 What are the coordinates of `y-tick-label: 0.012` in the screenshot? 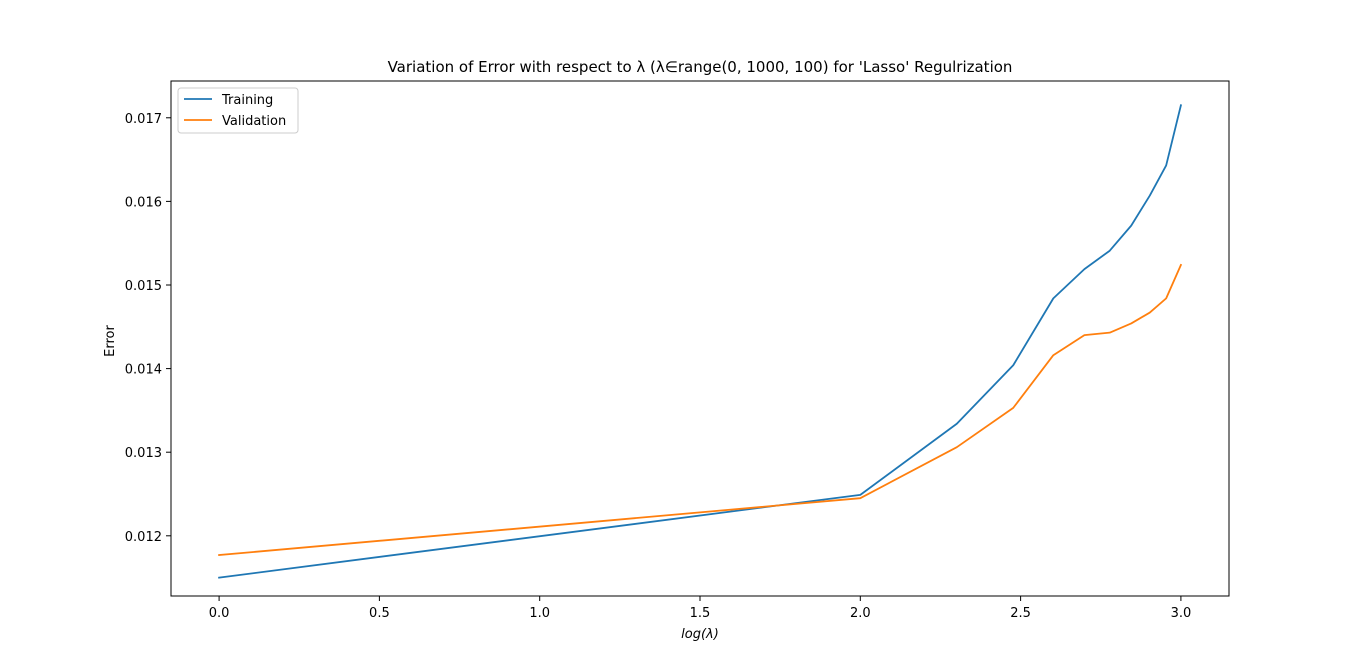 It's located at (143, 537).